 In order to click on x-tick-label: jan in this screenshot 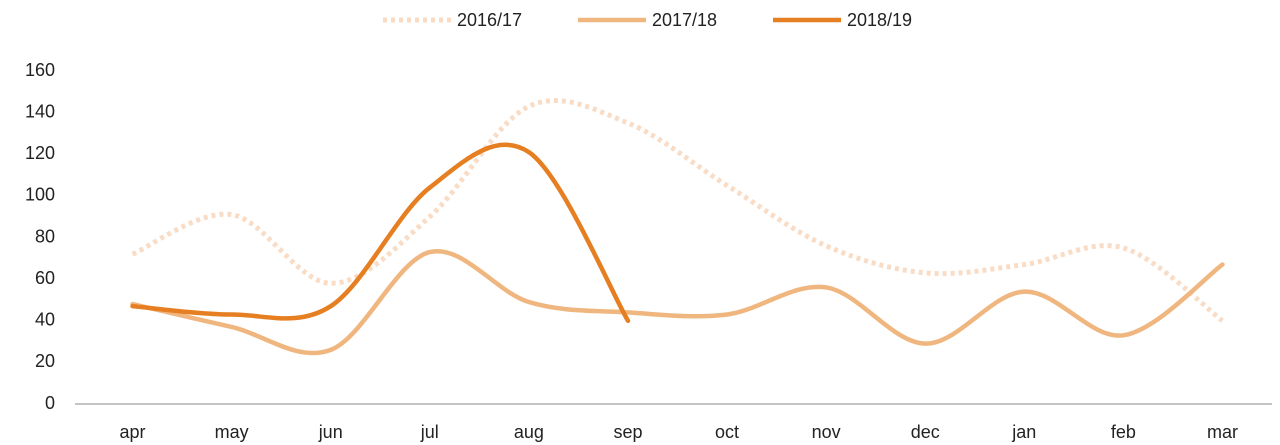, I will do `click(1023, 432)`.